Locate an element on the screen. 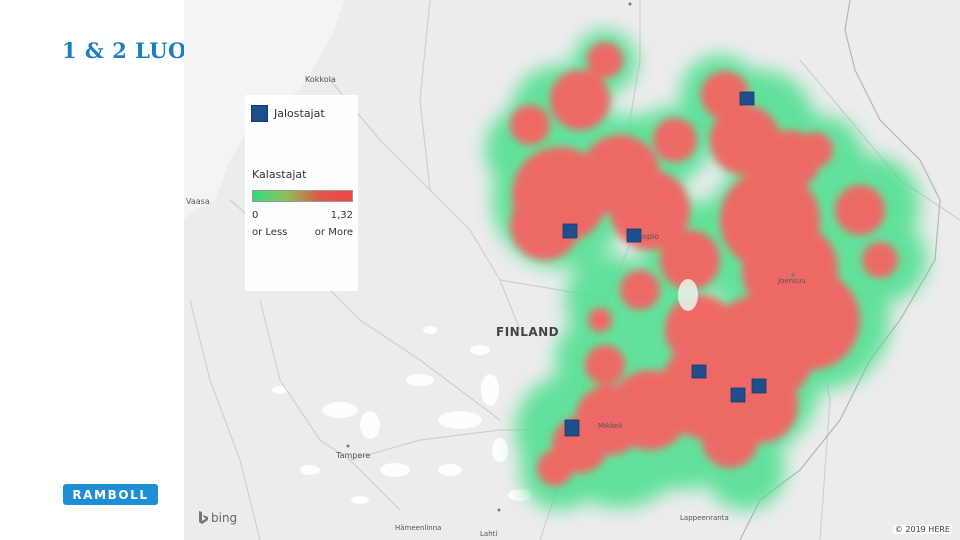 The height and width of the screenshot is (540, 960). bing-icon is located at coordinates (203, 517).